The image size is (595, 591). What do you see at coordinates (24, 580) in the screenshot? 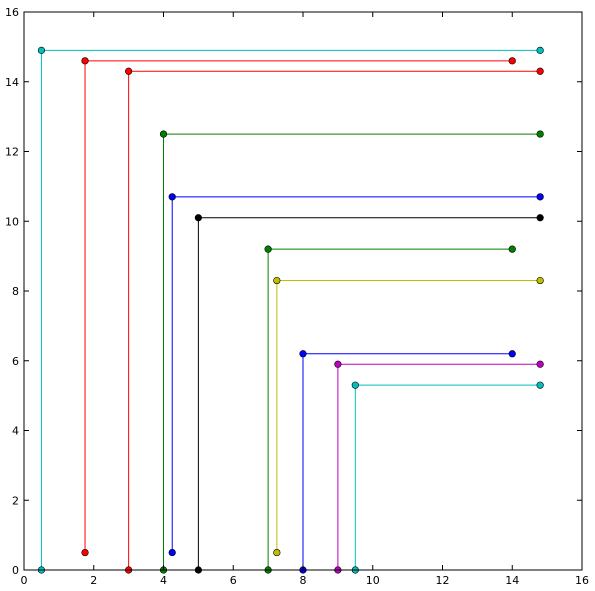
I see `x-tick-label: 0` at bounding box center [24, 580].